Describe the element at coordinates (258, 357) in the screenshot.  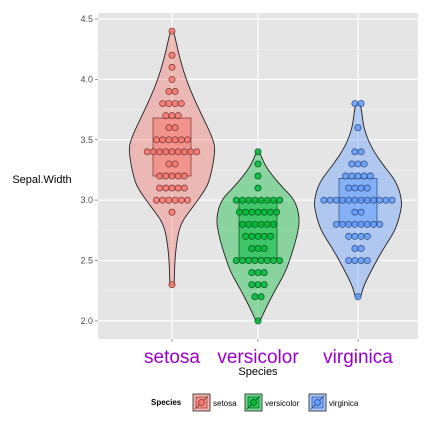
I see `x-tick-label: versicolor` at that location.